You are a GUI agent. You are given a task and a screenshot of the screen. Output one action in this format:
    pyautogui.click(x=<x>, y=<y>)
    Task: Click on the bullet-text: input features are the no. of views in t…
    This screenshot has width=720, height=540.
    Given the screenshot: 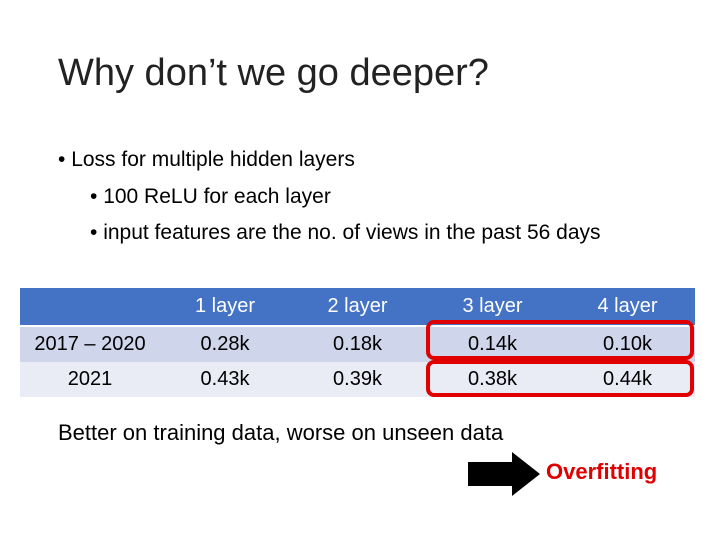 What is the action you would take?
    pyautogui.click(x=352, y=232)
    